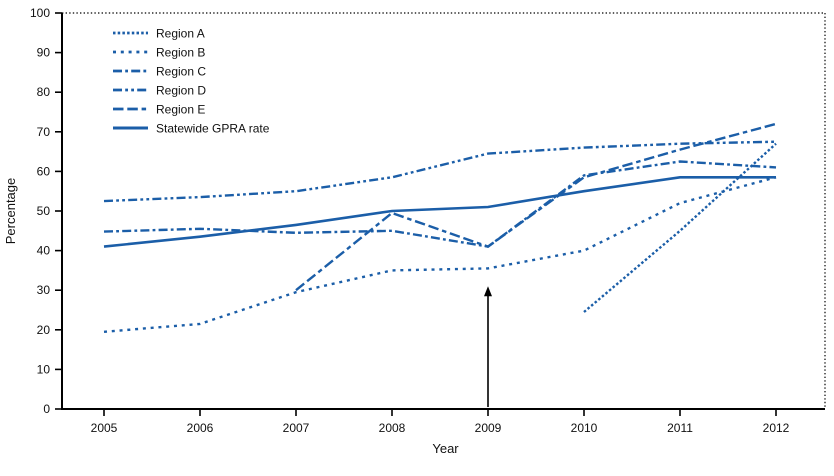 This screenshot has height=476, width=834. What do you see at coordinates (44, 53) in the screenshot?
I see `y-tick-label: 90` at bounding box center [44, 53].